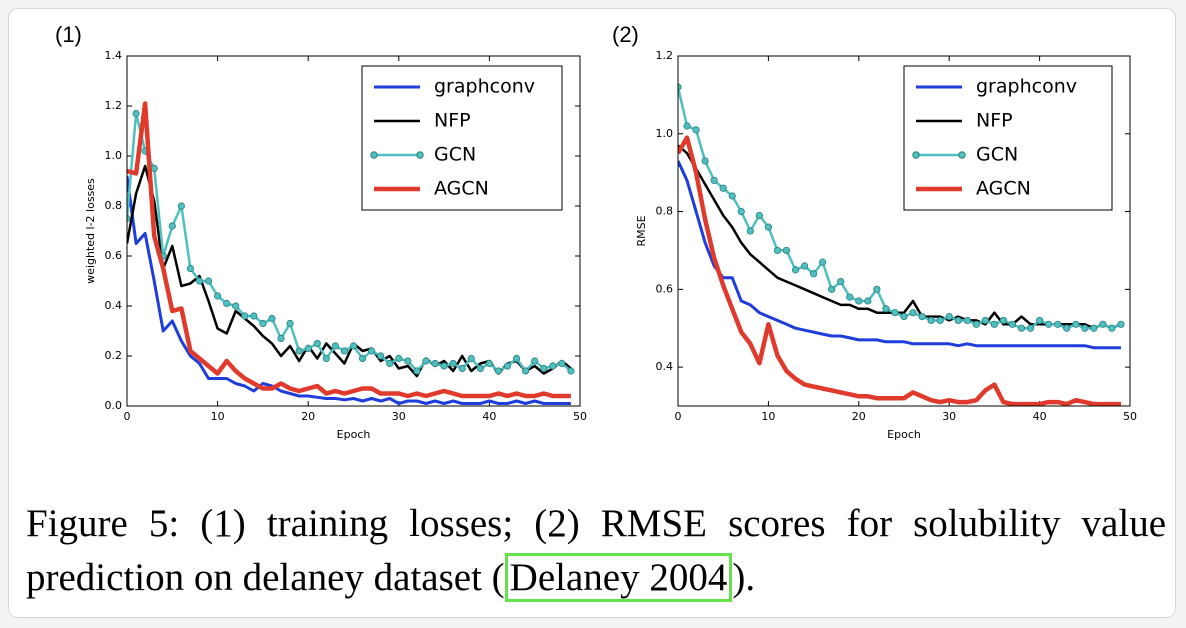  I want to click on x-tick-label: 0, so click(678, 416).